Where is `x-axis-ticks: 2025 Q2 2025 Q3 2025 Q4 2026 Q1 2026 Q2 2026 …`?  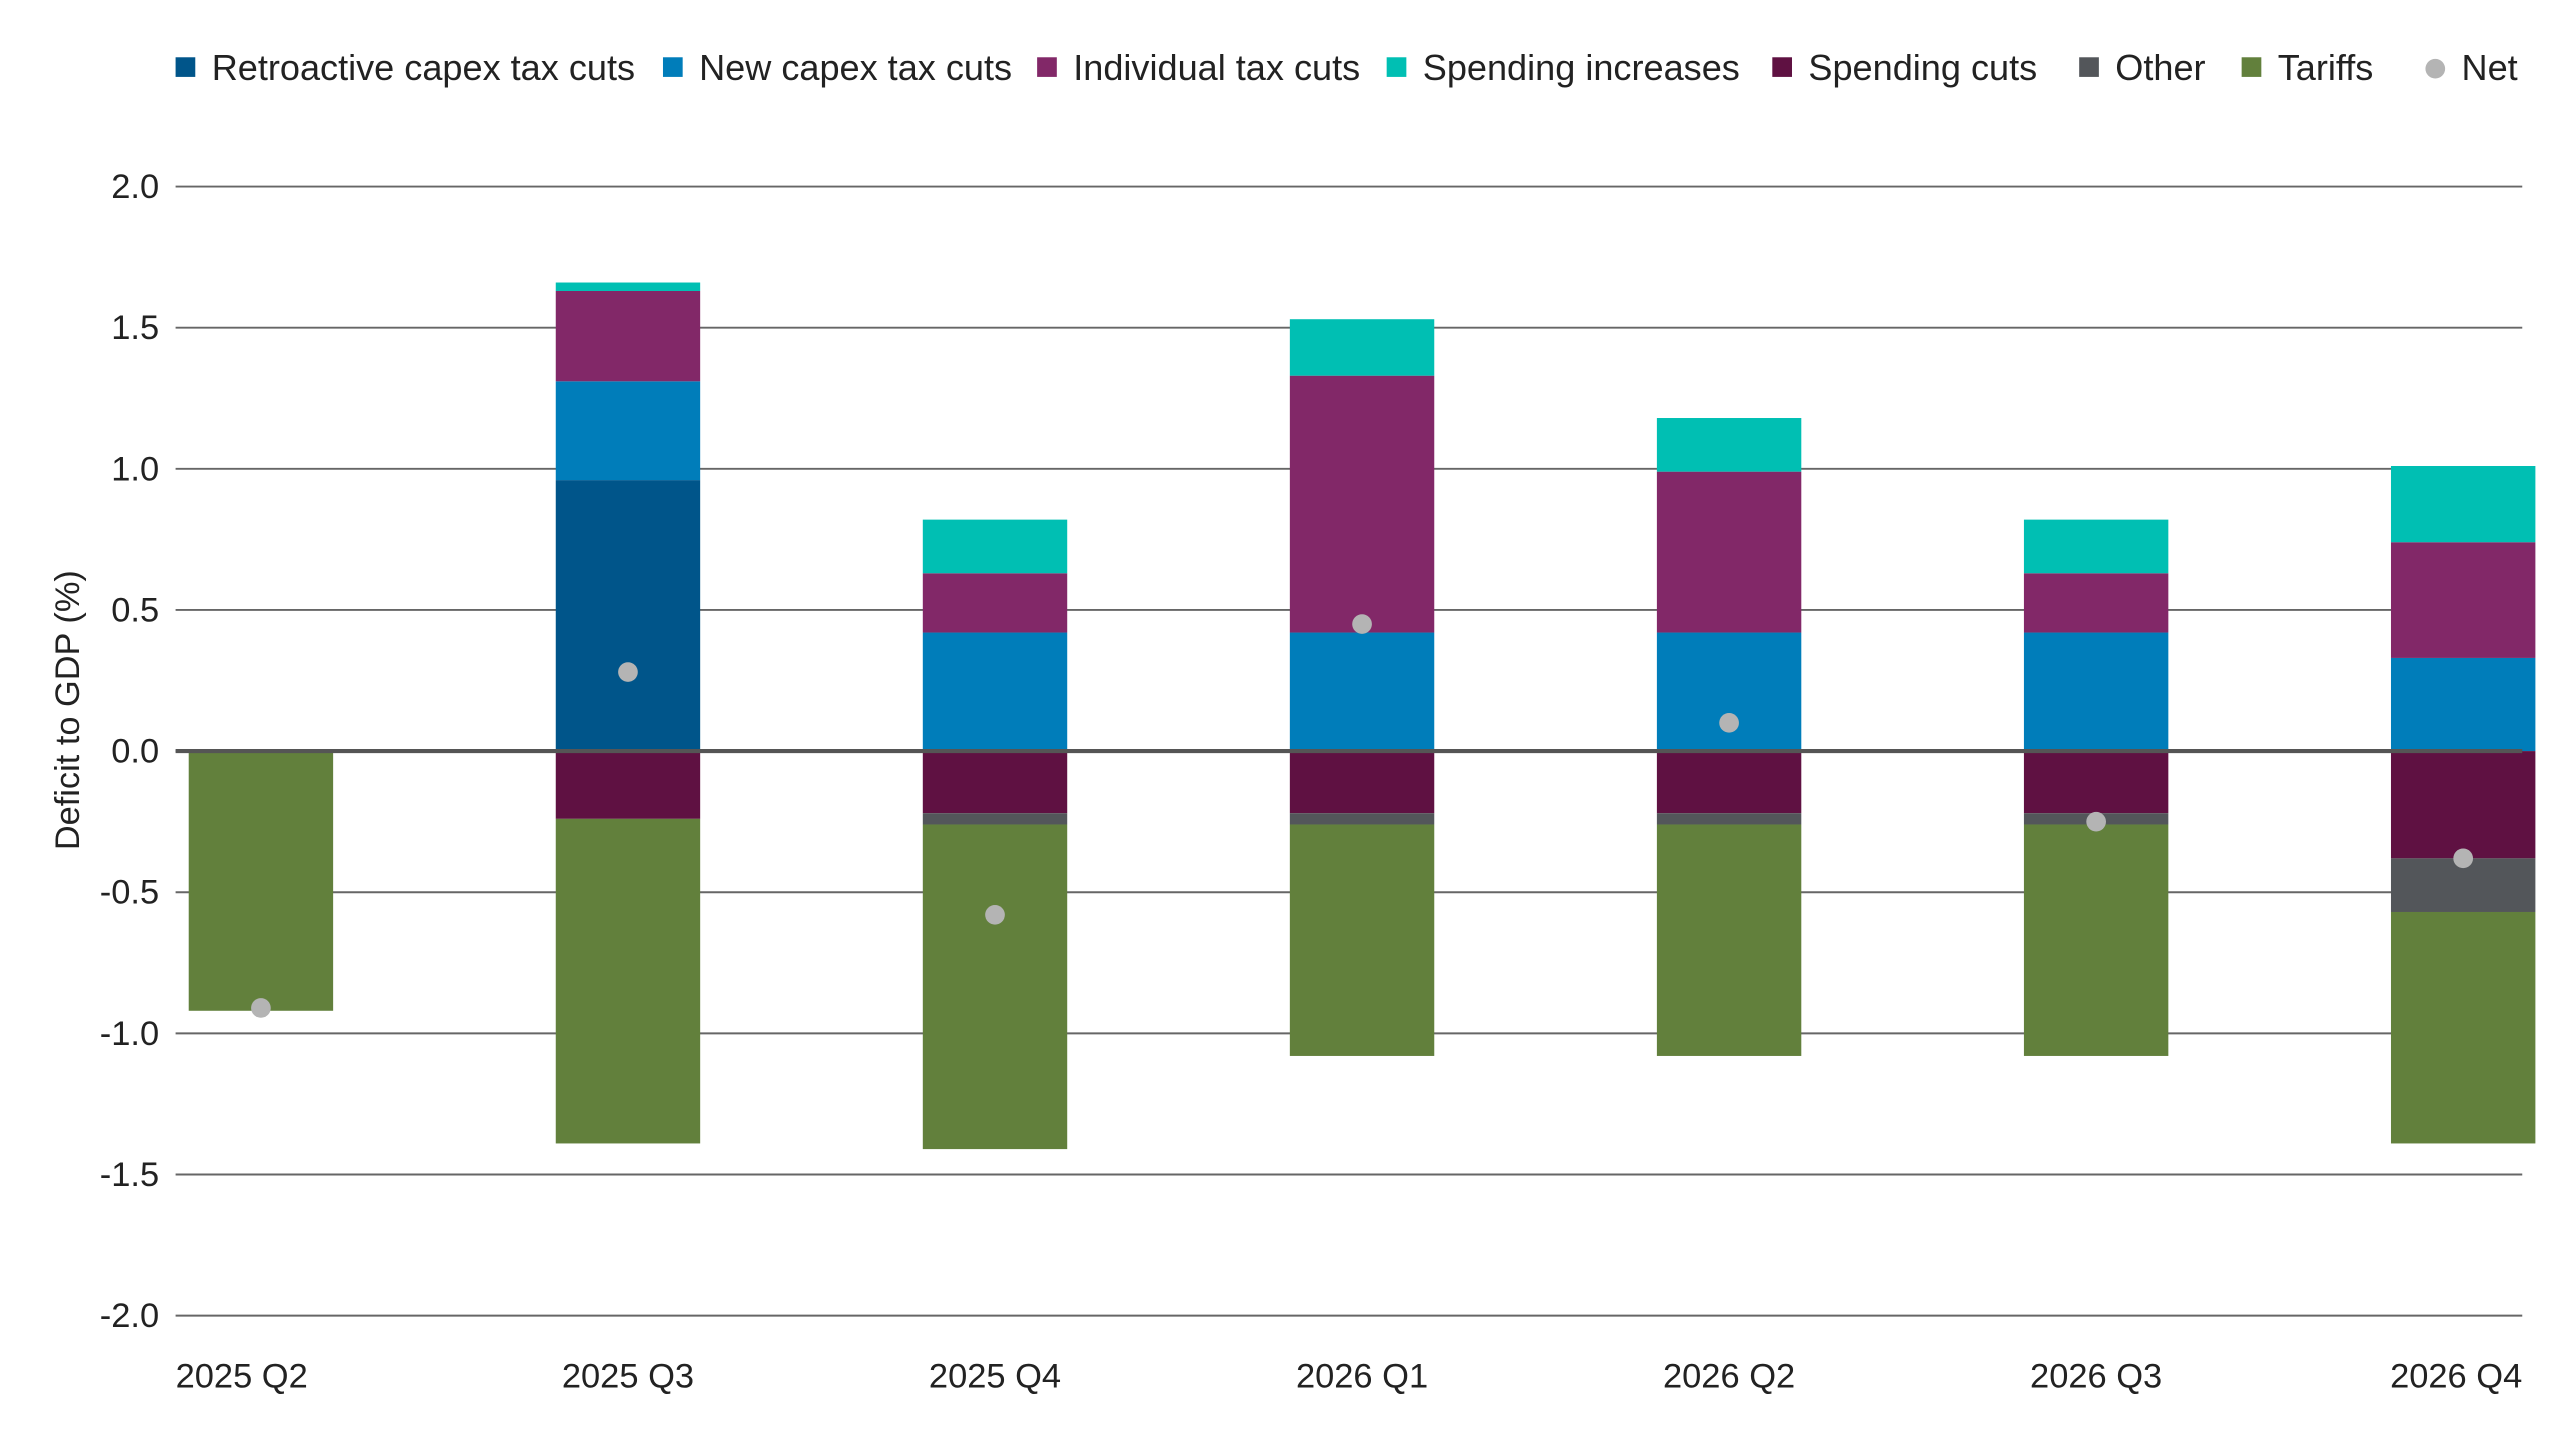 x-axis-ticks: 2025 Q2 2025 Q3 2025 Q4 2026 Q1 2026 Q2 2026 … is located at coordinates (1349, 1377).